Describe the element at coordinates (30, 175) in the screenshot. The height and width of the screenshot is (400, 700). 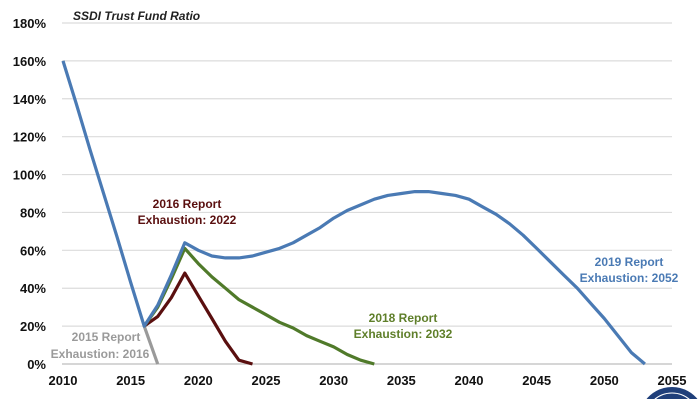
I see `y-tick-label: 100%` at that location.